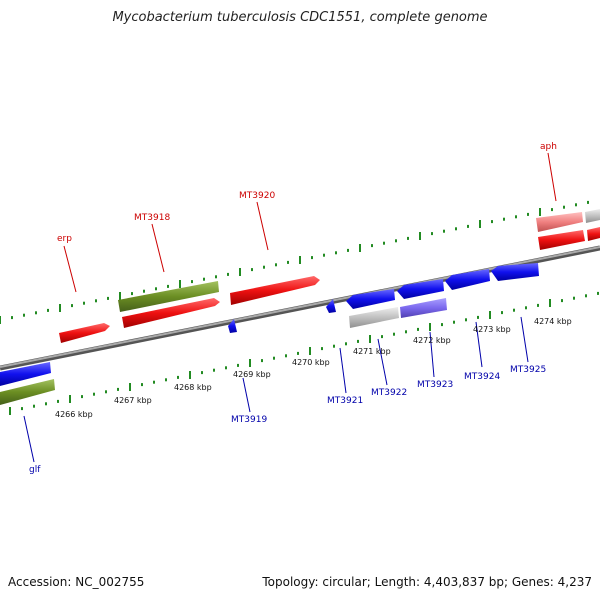 This screenshot has height=600, width=600. Describe the element at coordinates (133, 400) in the screenshot. I see `scale-label-4267: 4267 kbp` at that location.